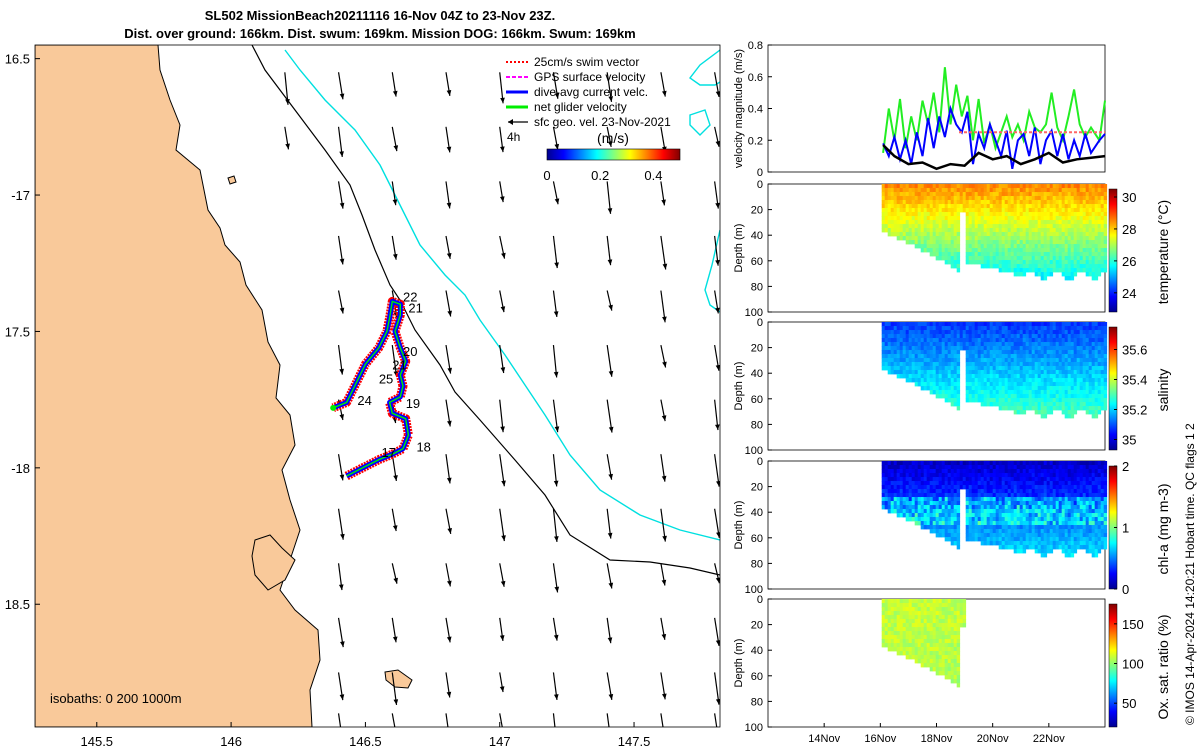  What do you see at coordinates (1163, 528) in the screenshot?
I see `heatmap-cbar-title: chl-a (mg m-3)` at bounding box center [1163, 528].